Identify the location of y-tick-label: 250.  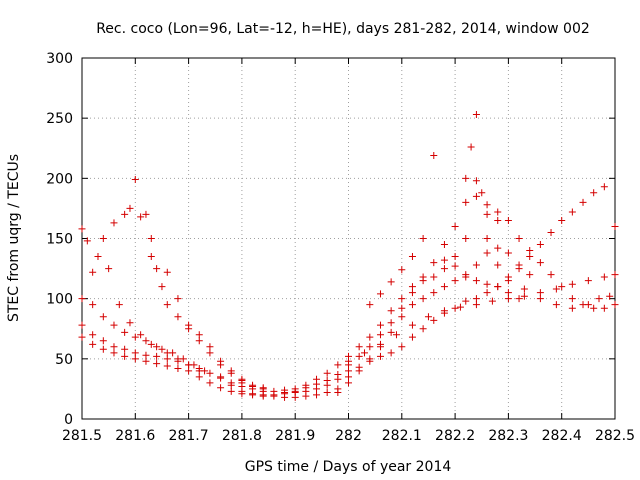
(59, 119).